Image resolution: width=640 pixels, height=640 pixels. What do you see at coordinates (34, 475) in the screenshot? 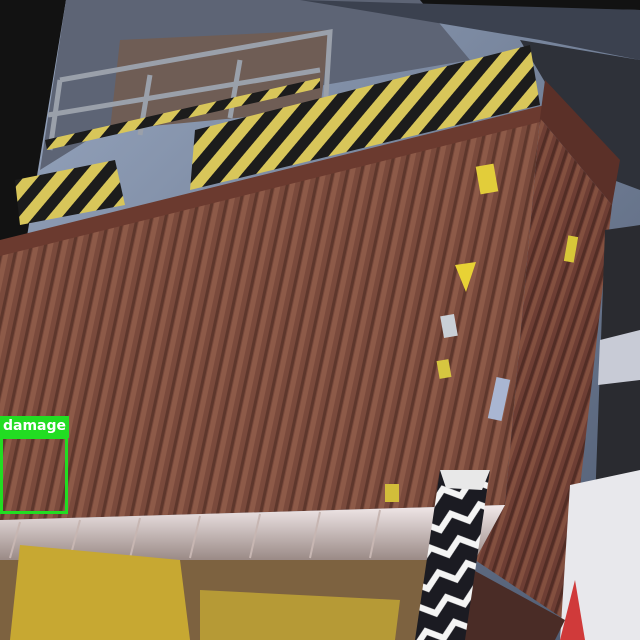
I see `damage-bounding-box` at bounding box center [34, 475].